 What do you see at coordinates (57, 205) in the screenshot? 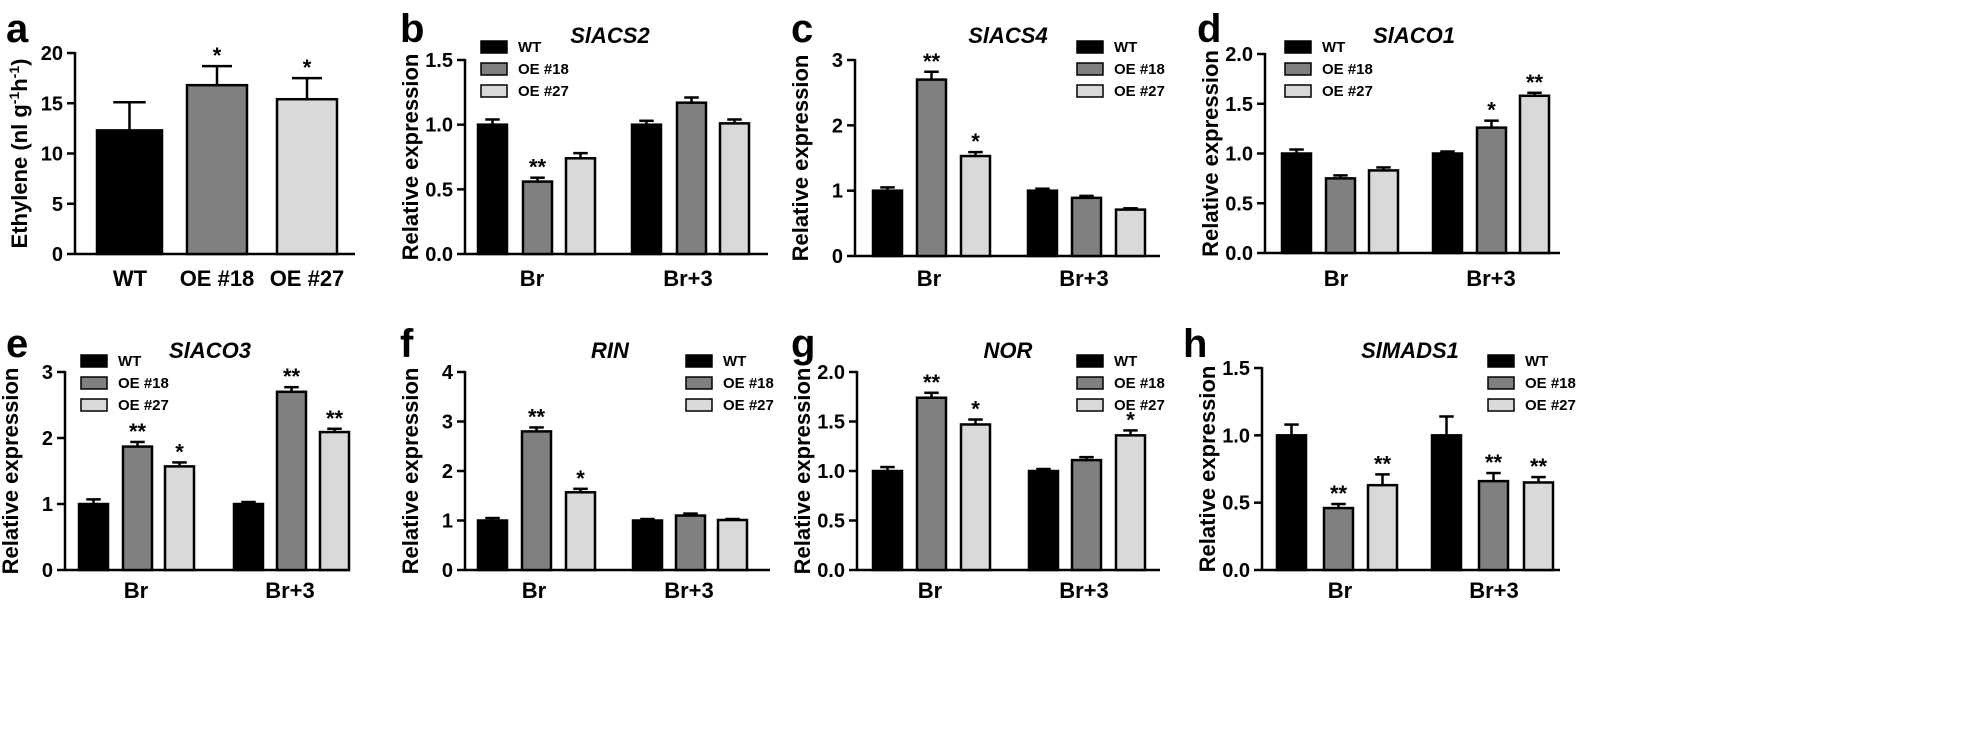
I see `y-tick-label: 5` at bounding box center [57, 205].